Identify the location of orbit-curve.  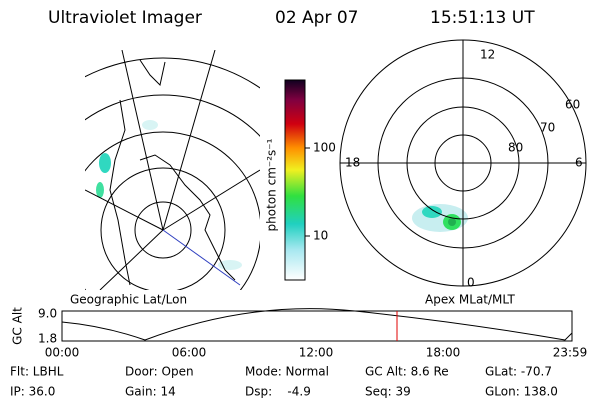
(317, 324).